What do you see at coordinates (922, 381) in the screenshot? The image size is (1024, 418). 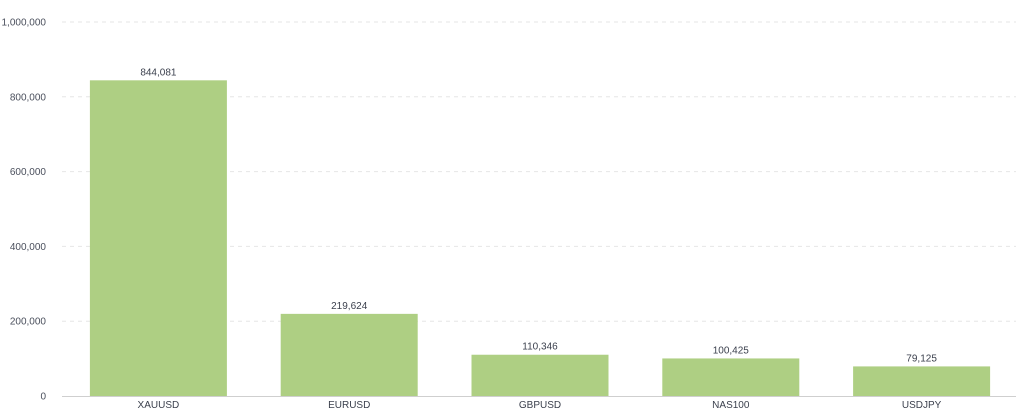 I see `bar-usdjpy` at bounding box center [922, 381].